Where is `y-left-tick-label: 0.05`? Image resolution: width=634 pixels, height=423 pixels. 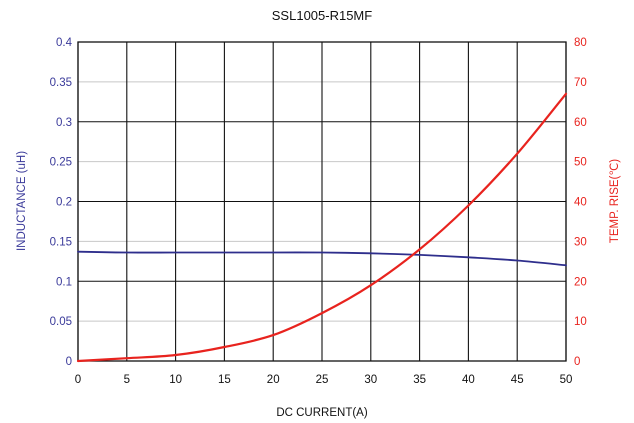 y-left-tick-label: 0.05 is located at coordinates (61, 322).